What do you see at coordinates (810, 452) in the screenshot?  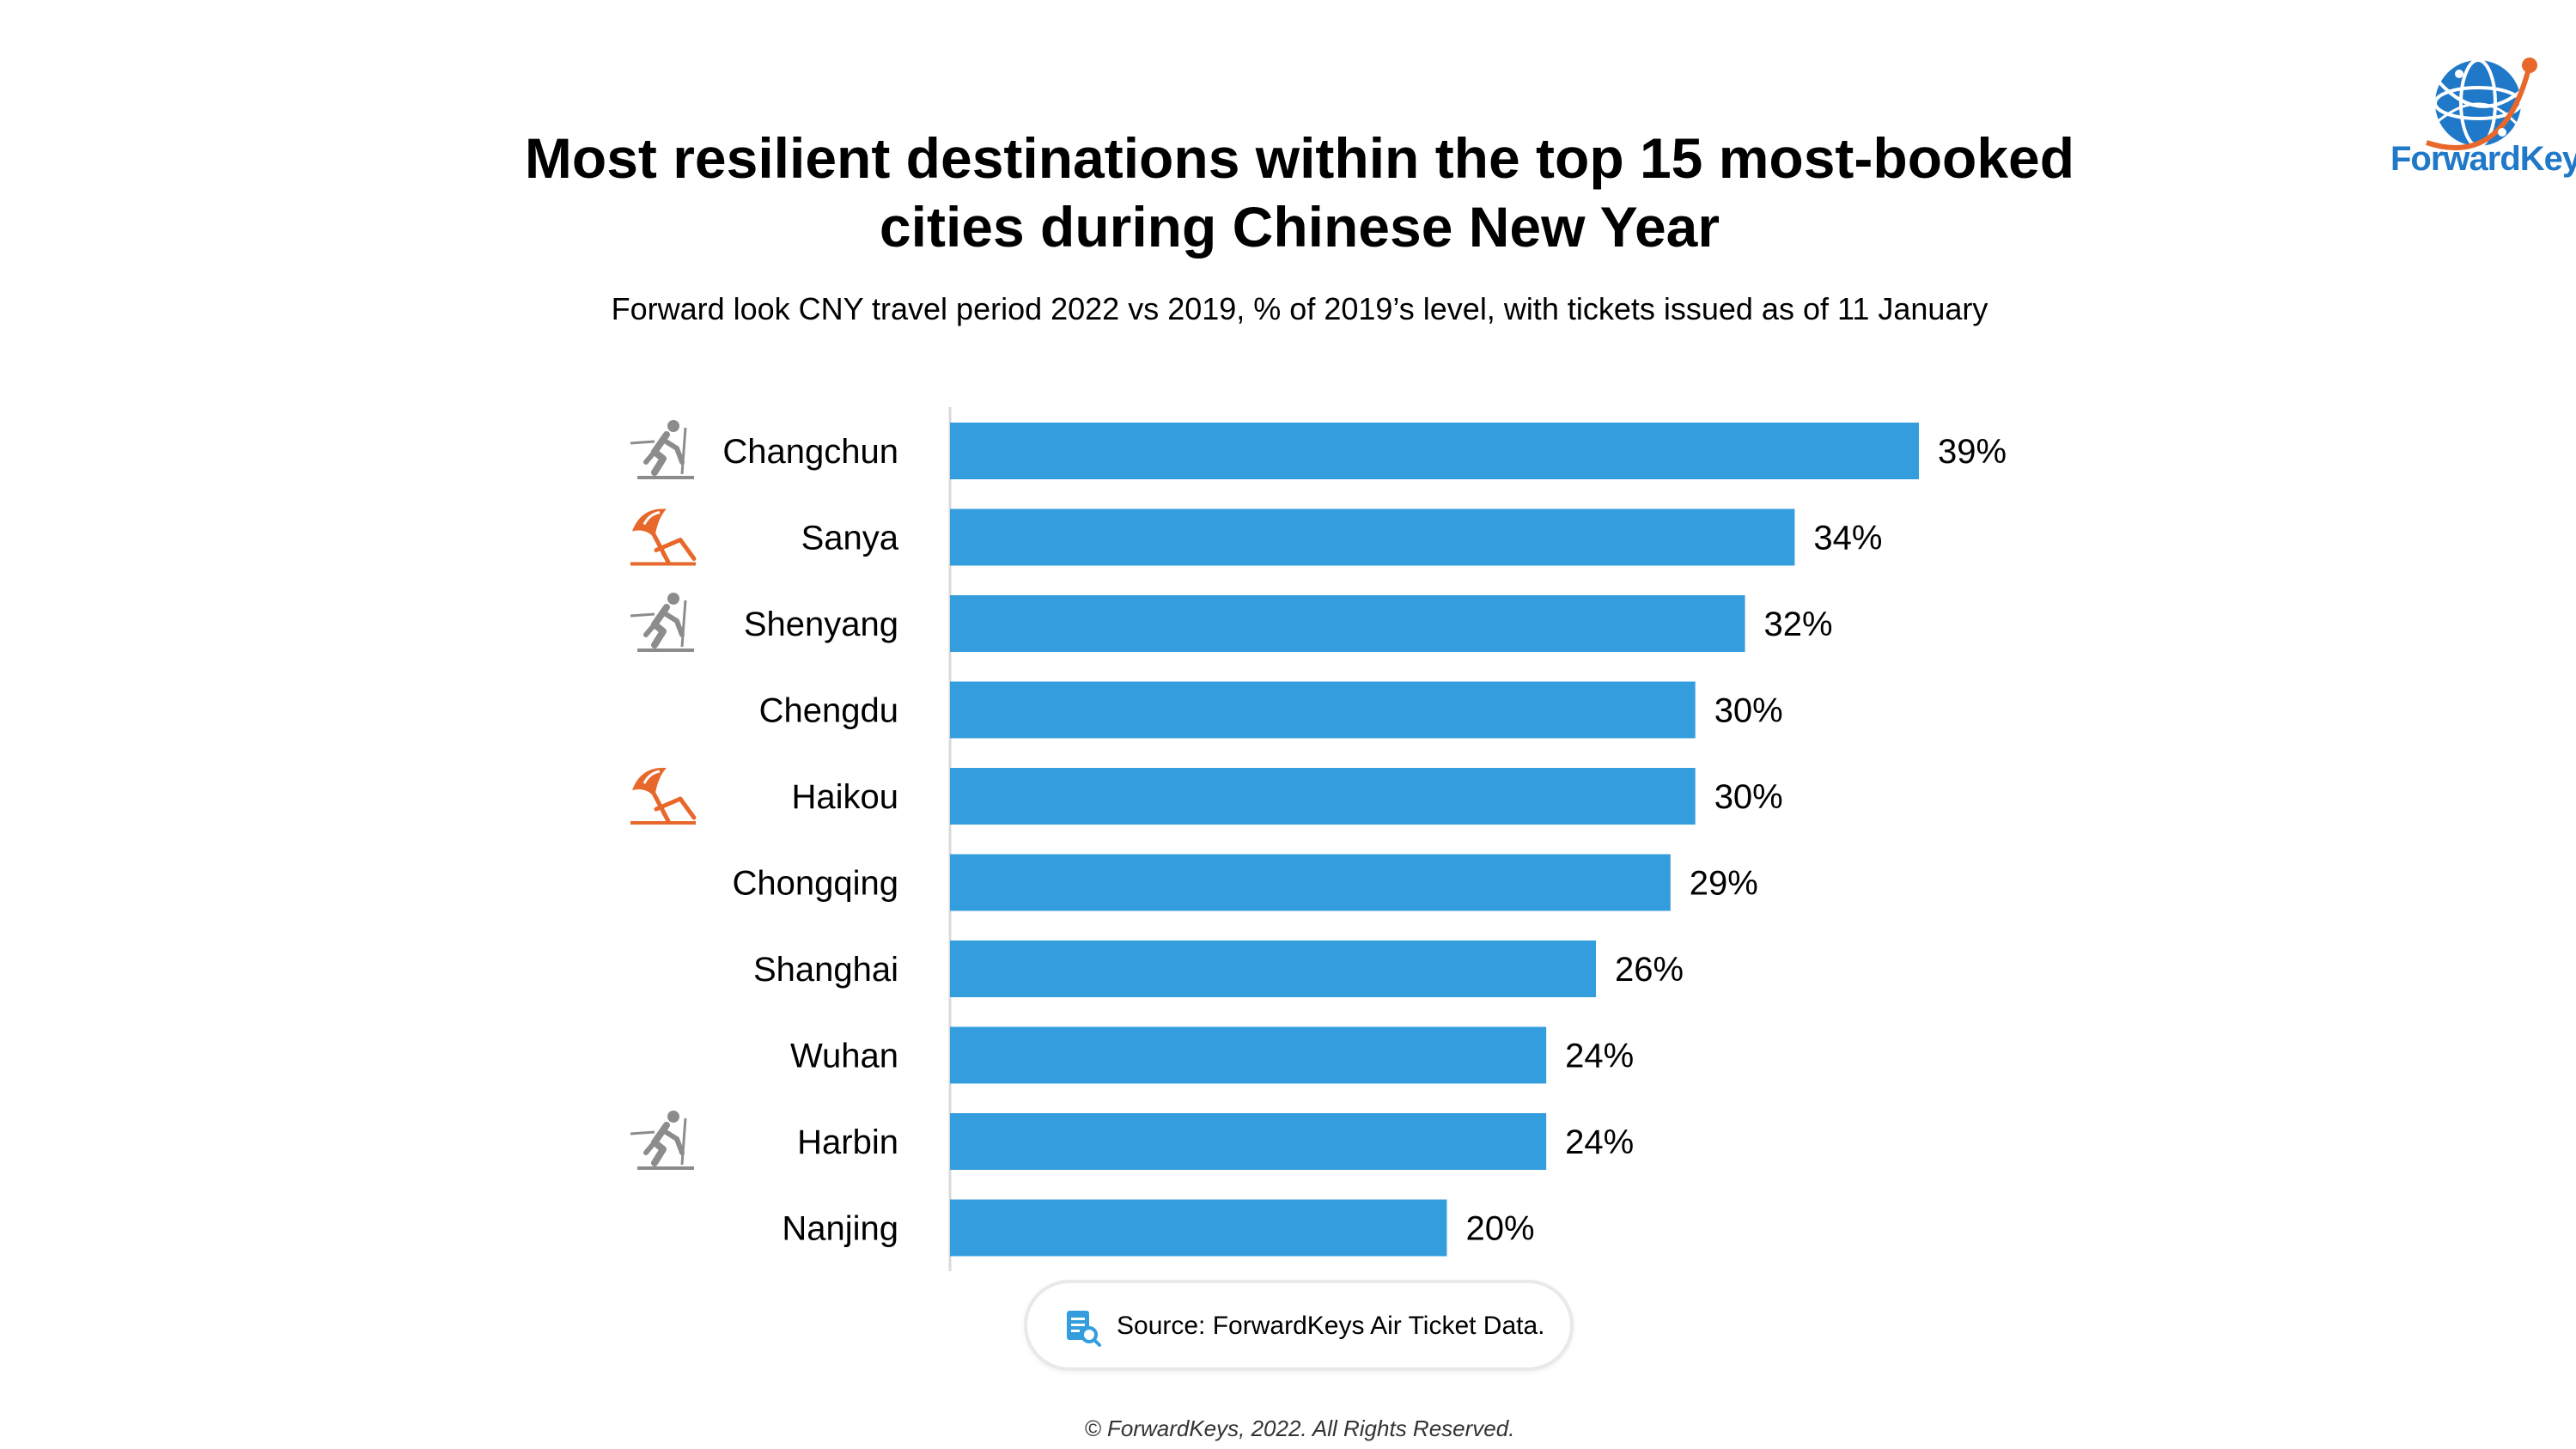 I see `category-label: Changchun` at bounding box center [810, 452].